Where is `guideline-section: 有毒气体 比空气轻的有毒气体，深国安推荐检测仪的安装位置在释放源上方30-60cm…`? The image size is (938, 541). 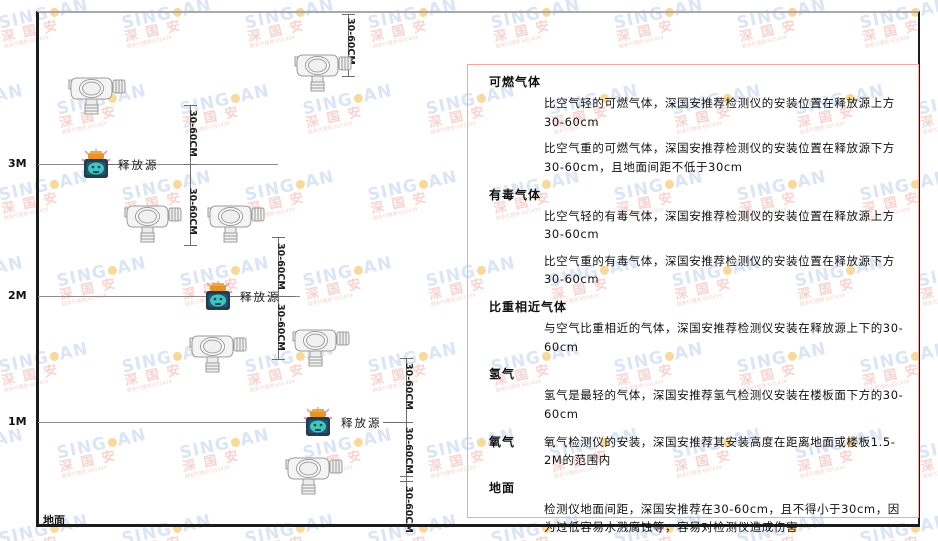
guideline-section: 有毒气体 比空气轻的有毒气体，深国安推荐检测仪的安装位置在释放源上方30-60cm… is located at coordinates (693, 238).